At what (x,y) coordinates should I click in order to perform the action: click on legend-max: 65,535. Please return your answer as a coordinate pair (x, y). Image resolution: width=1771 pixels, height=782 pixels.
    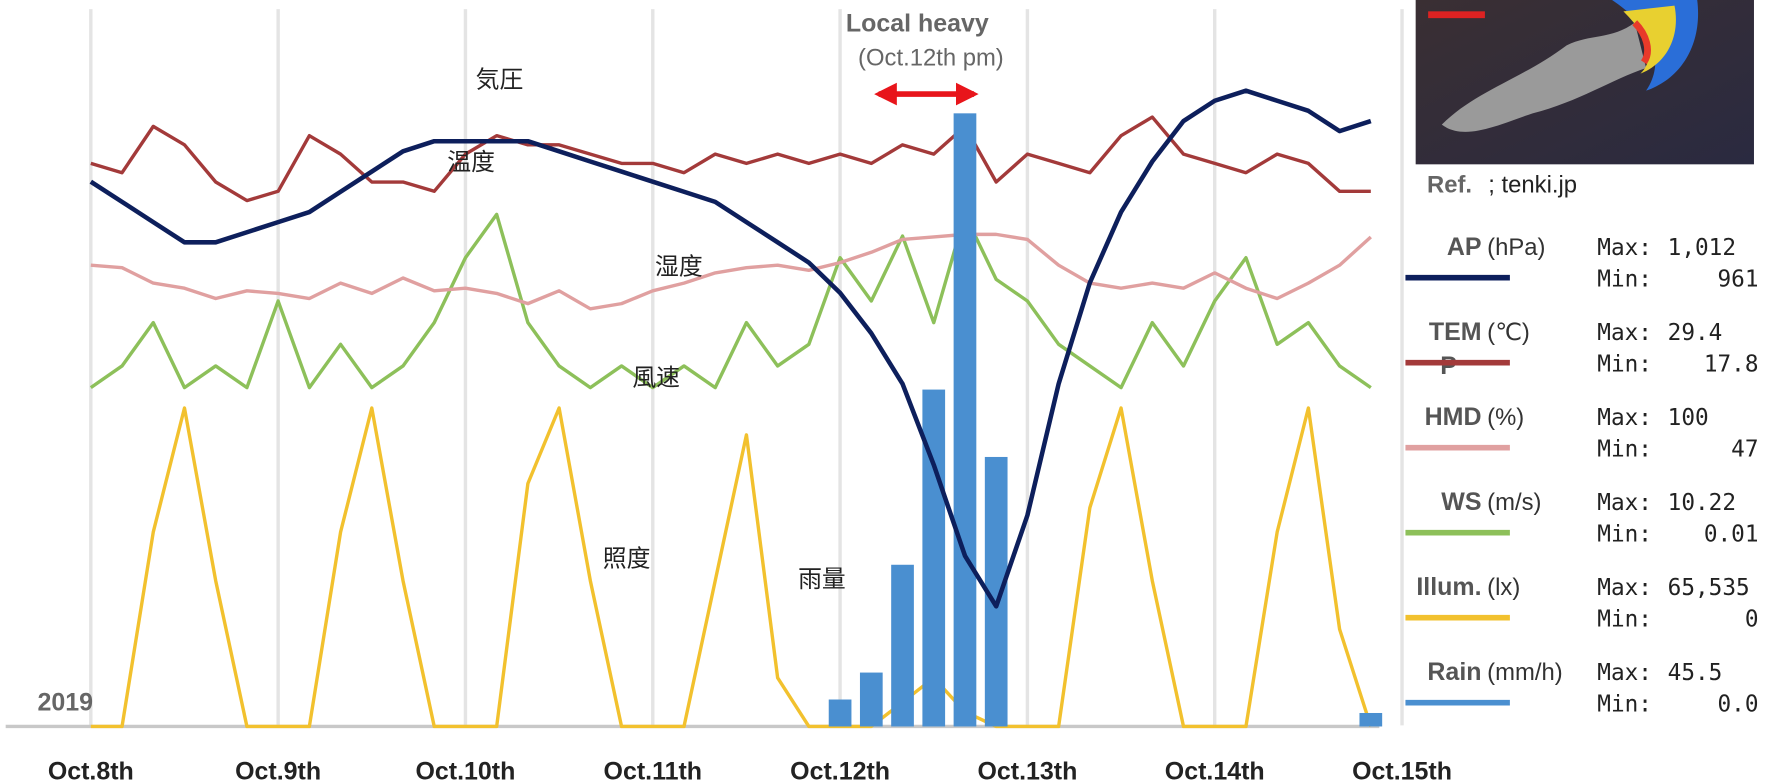
    Looking at the image, I should click on (1709, 588).